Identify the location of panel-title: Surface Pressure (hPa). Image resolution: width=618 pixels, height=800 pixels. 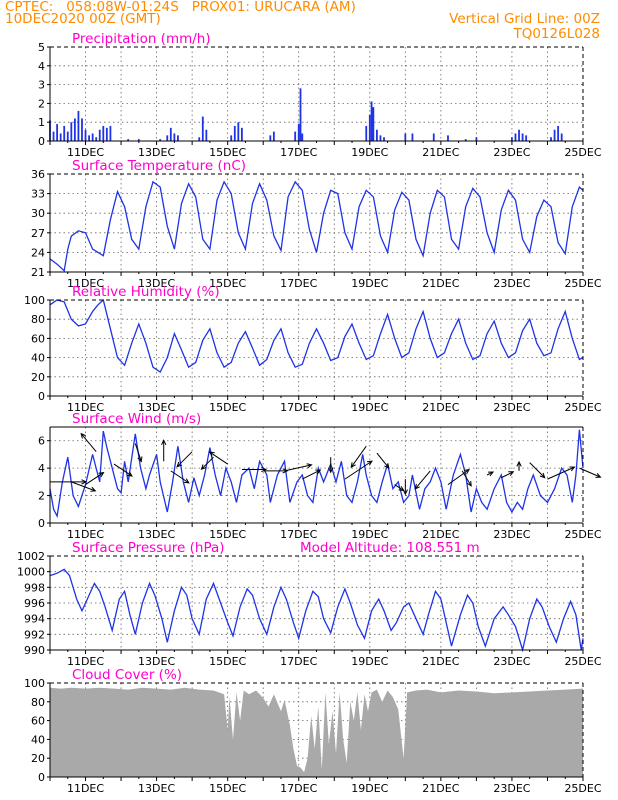
(148, 548).